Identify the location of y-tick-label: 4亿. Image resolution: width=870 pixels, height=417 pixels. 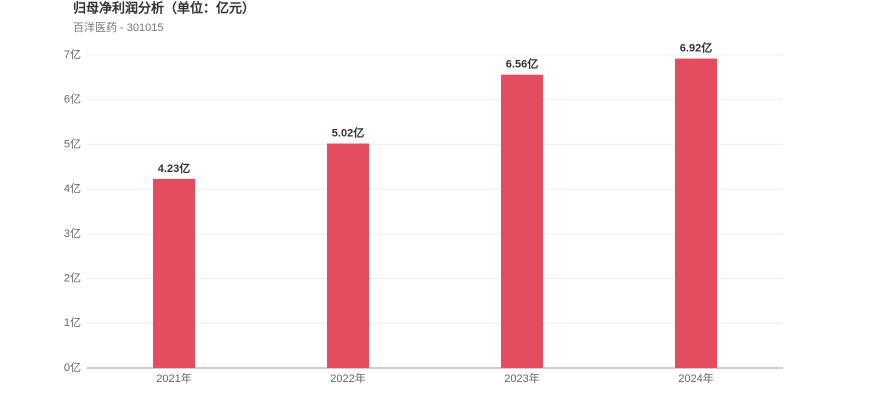
(72, 188).